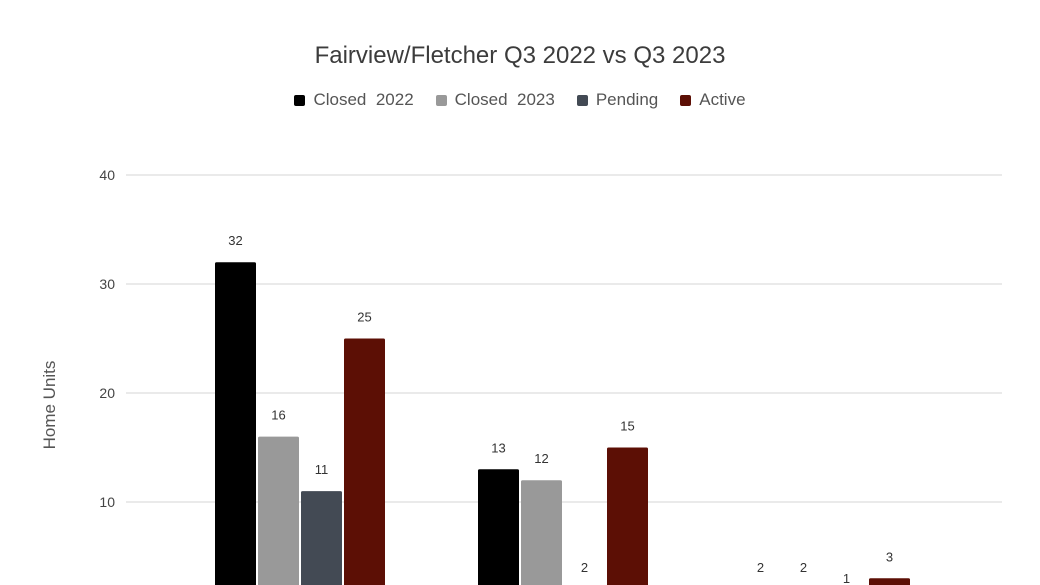 Image resolution: width=1040 pixels, height=585 pixels. What do you see at coordinates (107, 393) in the screenshot?
I see `y-tick-label-20: 20` at bounding box center [107, 393].